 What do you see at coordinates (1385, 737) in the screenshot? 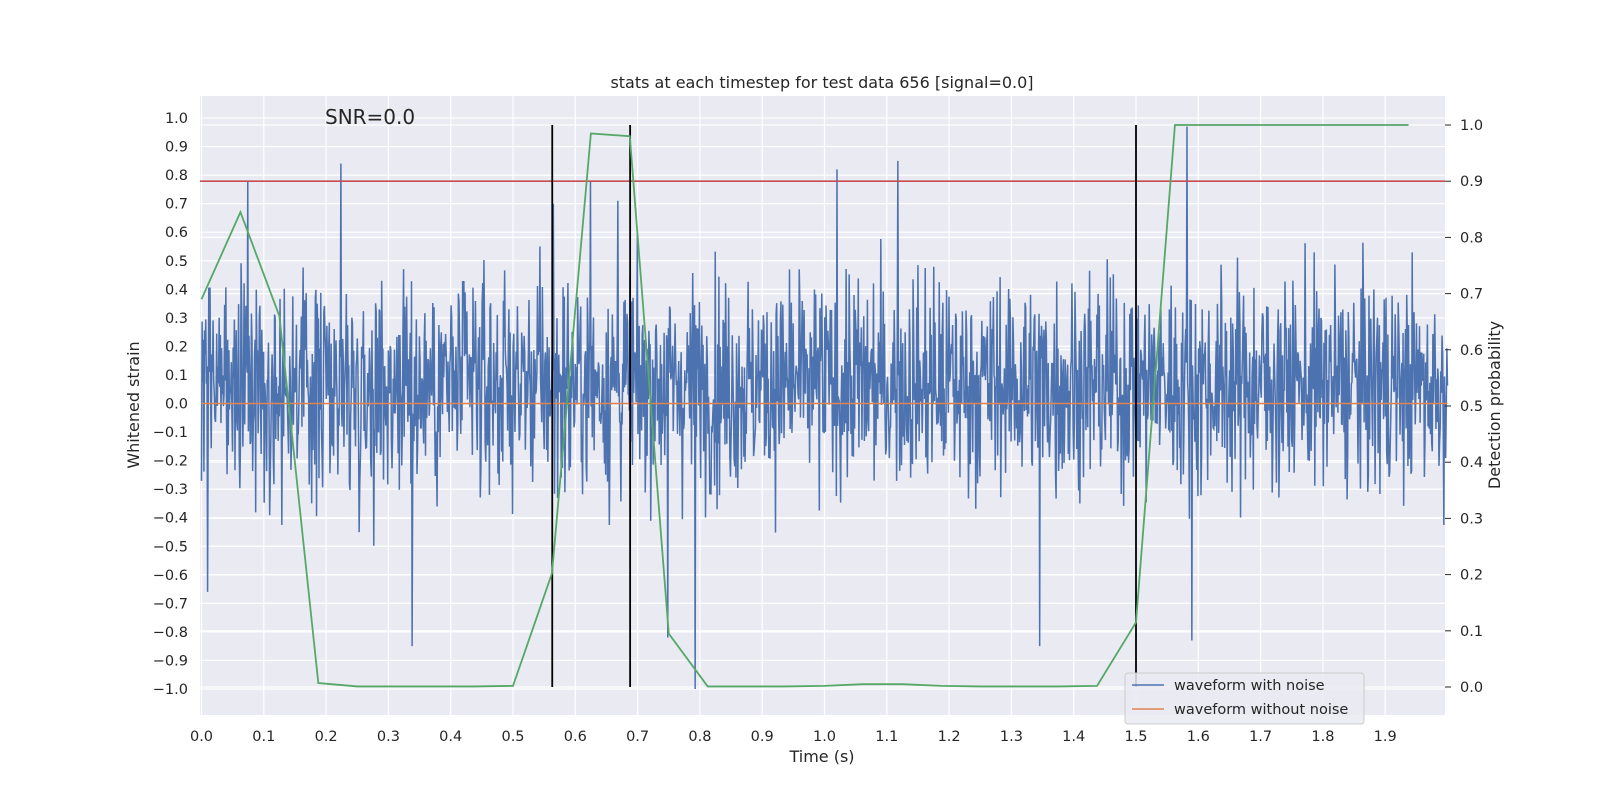
I see `x-tick-label: 1.9` at bounding box center [1385, 737].